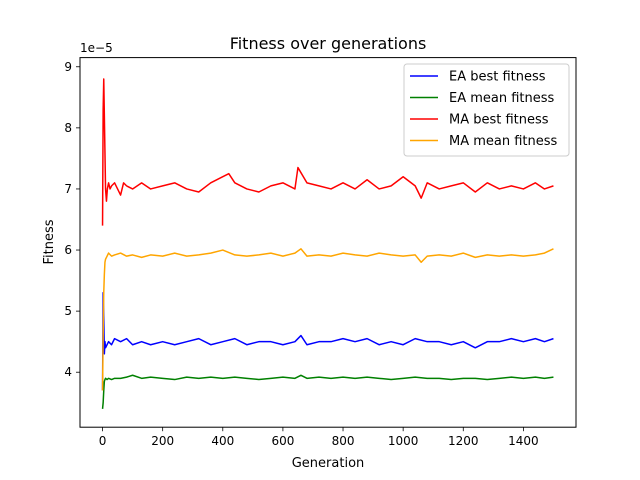 The image size is (640, 480). Describe the element at coordinates (319, 437) in the screenshot. I see `x-axis: 0 200 400 600 800 1000 1200 1400` at that location.